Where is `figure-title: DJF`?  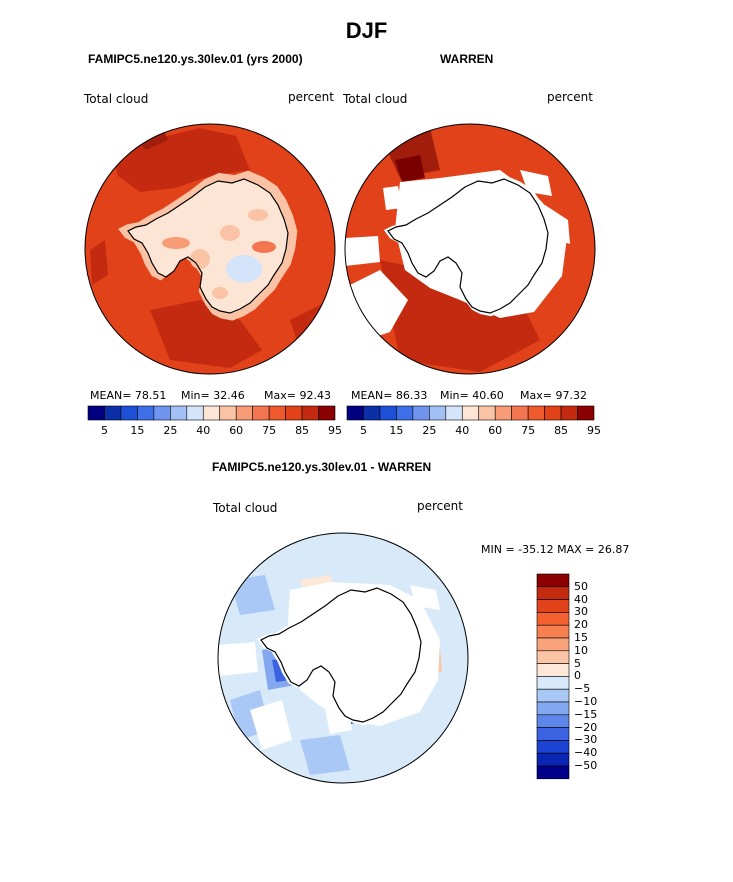 figure-title: DJF is located at coordinates (366, 30).